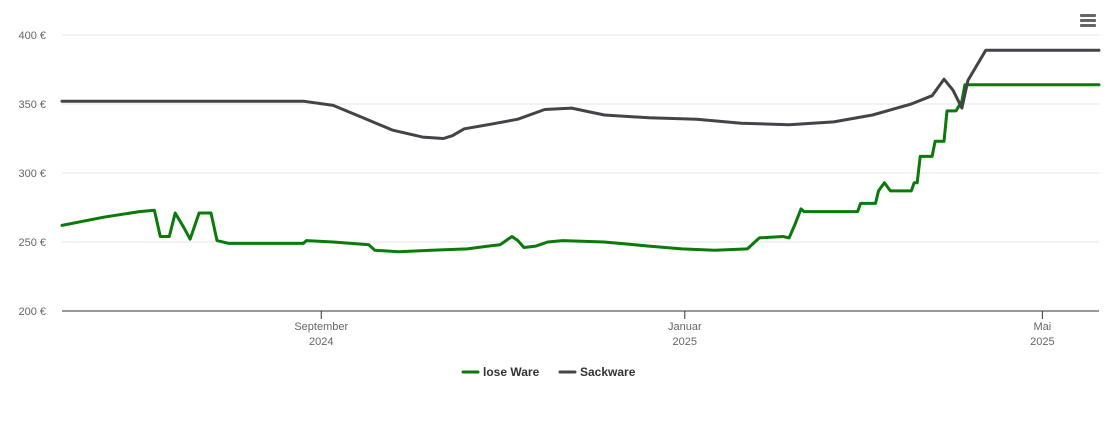 The height and width of the screenshot is (422, 1110). Describe the element at coordinates (321, 342) in the screenshot. I see `x-tick-label-year: 2024` at that location.